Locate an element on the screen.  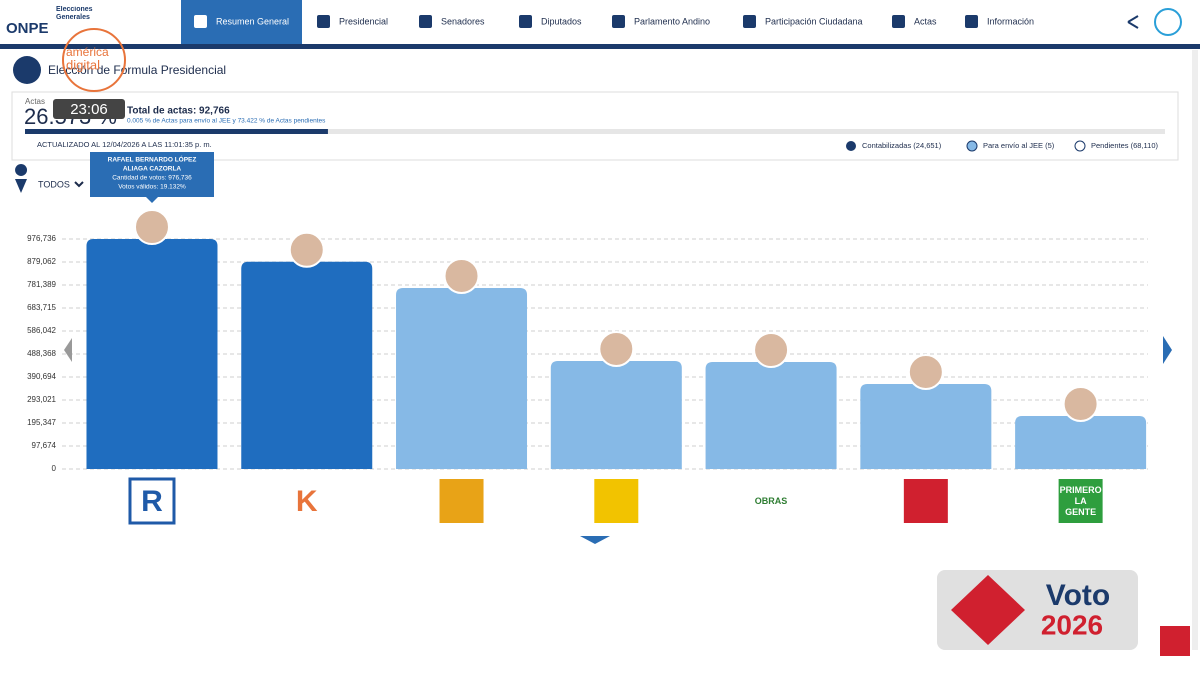
legend-item: Para envío al JEE (5) is located at coordinates (1019, 145).